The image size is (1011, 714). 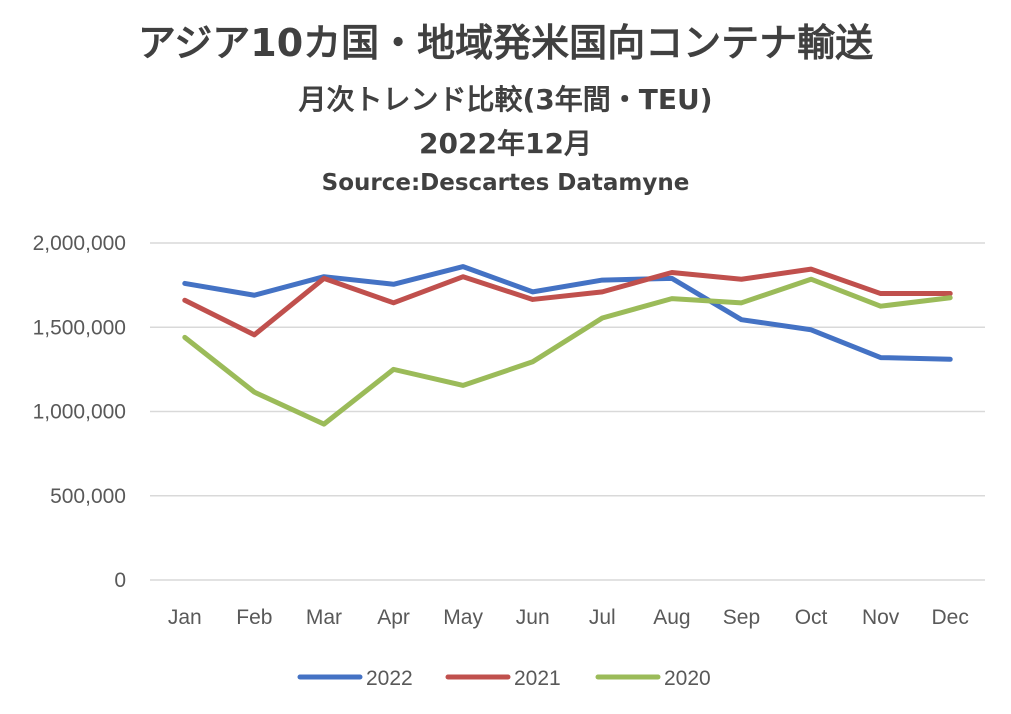 What do you see at coordinates (602, 617) in the screenshot?
I see `x-tick-label: Jul` at bounding box center [602, 617].